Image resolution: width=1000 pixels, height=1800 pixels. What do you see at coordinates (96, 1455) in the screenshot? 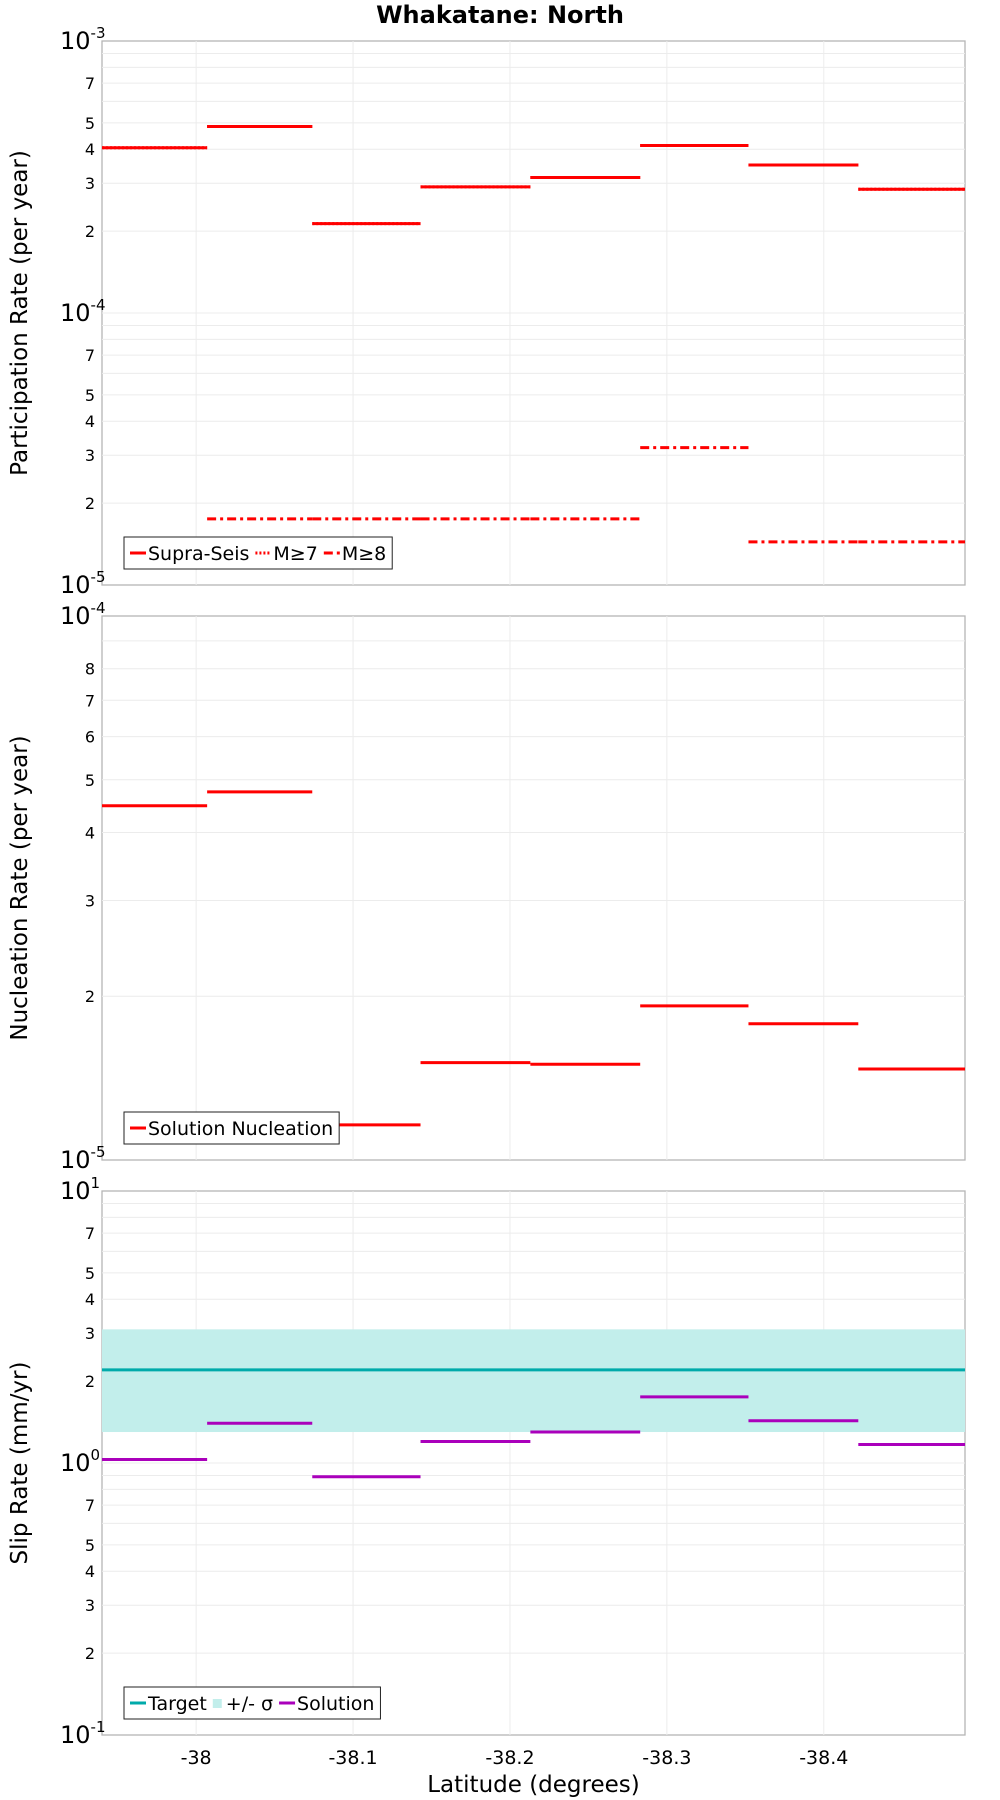
I see `tick-exponent: 0` at bounding box center [96, 1455].